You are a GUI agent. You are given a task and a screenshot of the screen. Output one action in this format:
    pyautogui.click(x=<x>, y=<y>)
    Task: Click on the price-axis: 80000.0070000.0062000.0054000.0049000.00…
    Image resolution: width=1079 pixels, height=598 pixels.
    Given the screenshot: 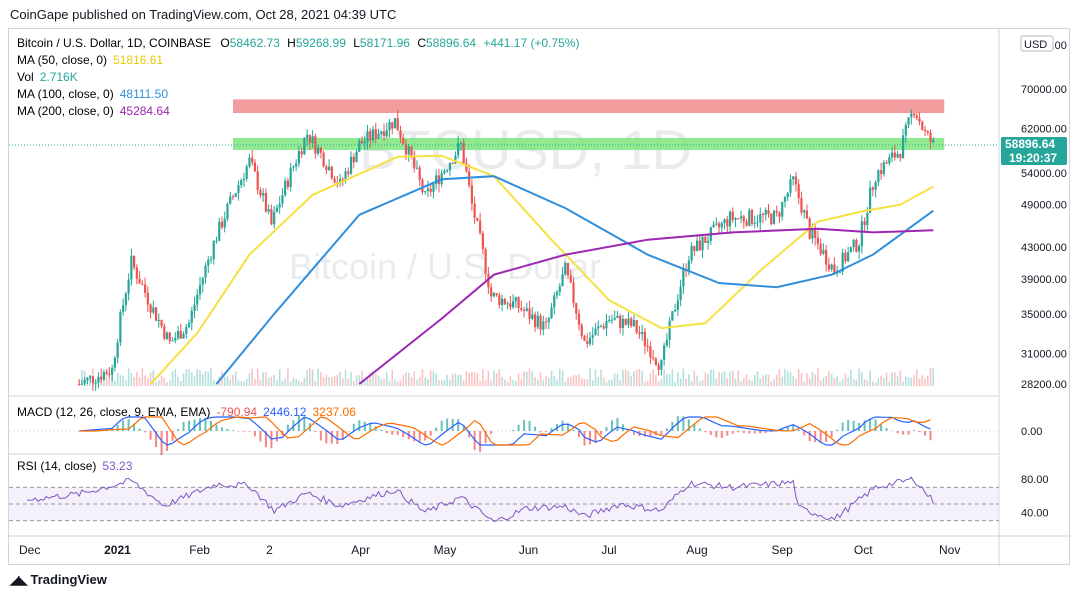 What is the action you would take?
    pyautogui.click(x=1044, y=215)
    